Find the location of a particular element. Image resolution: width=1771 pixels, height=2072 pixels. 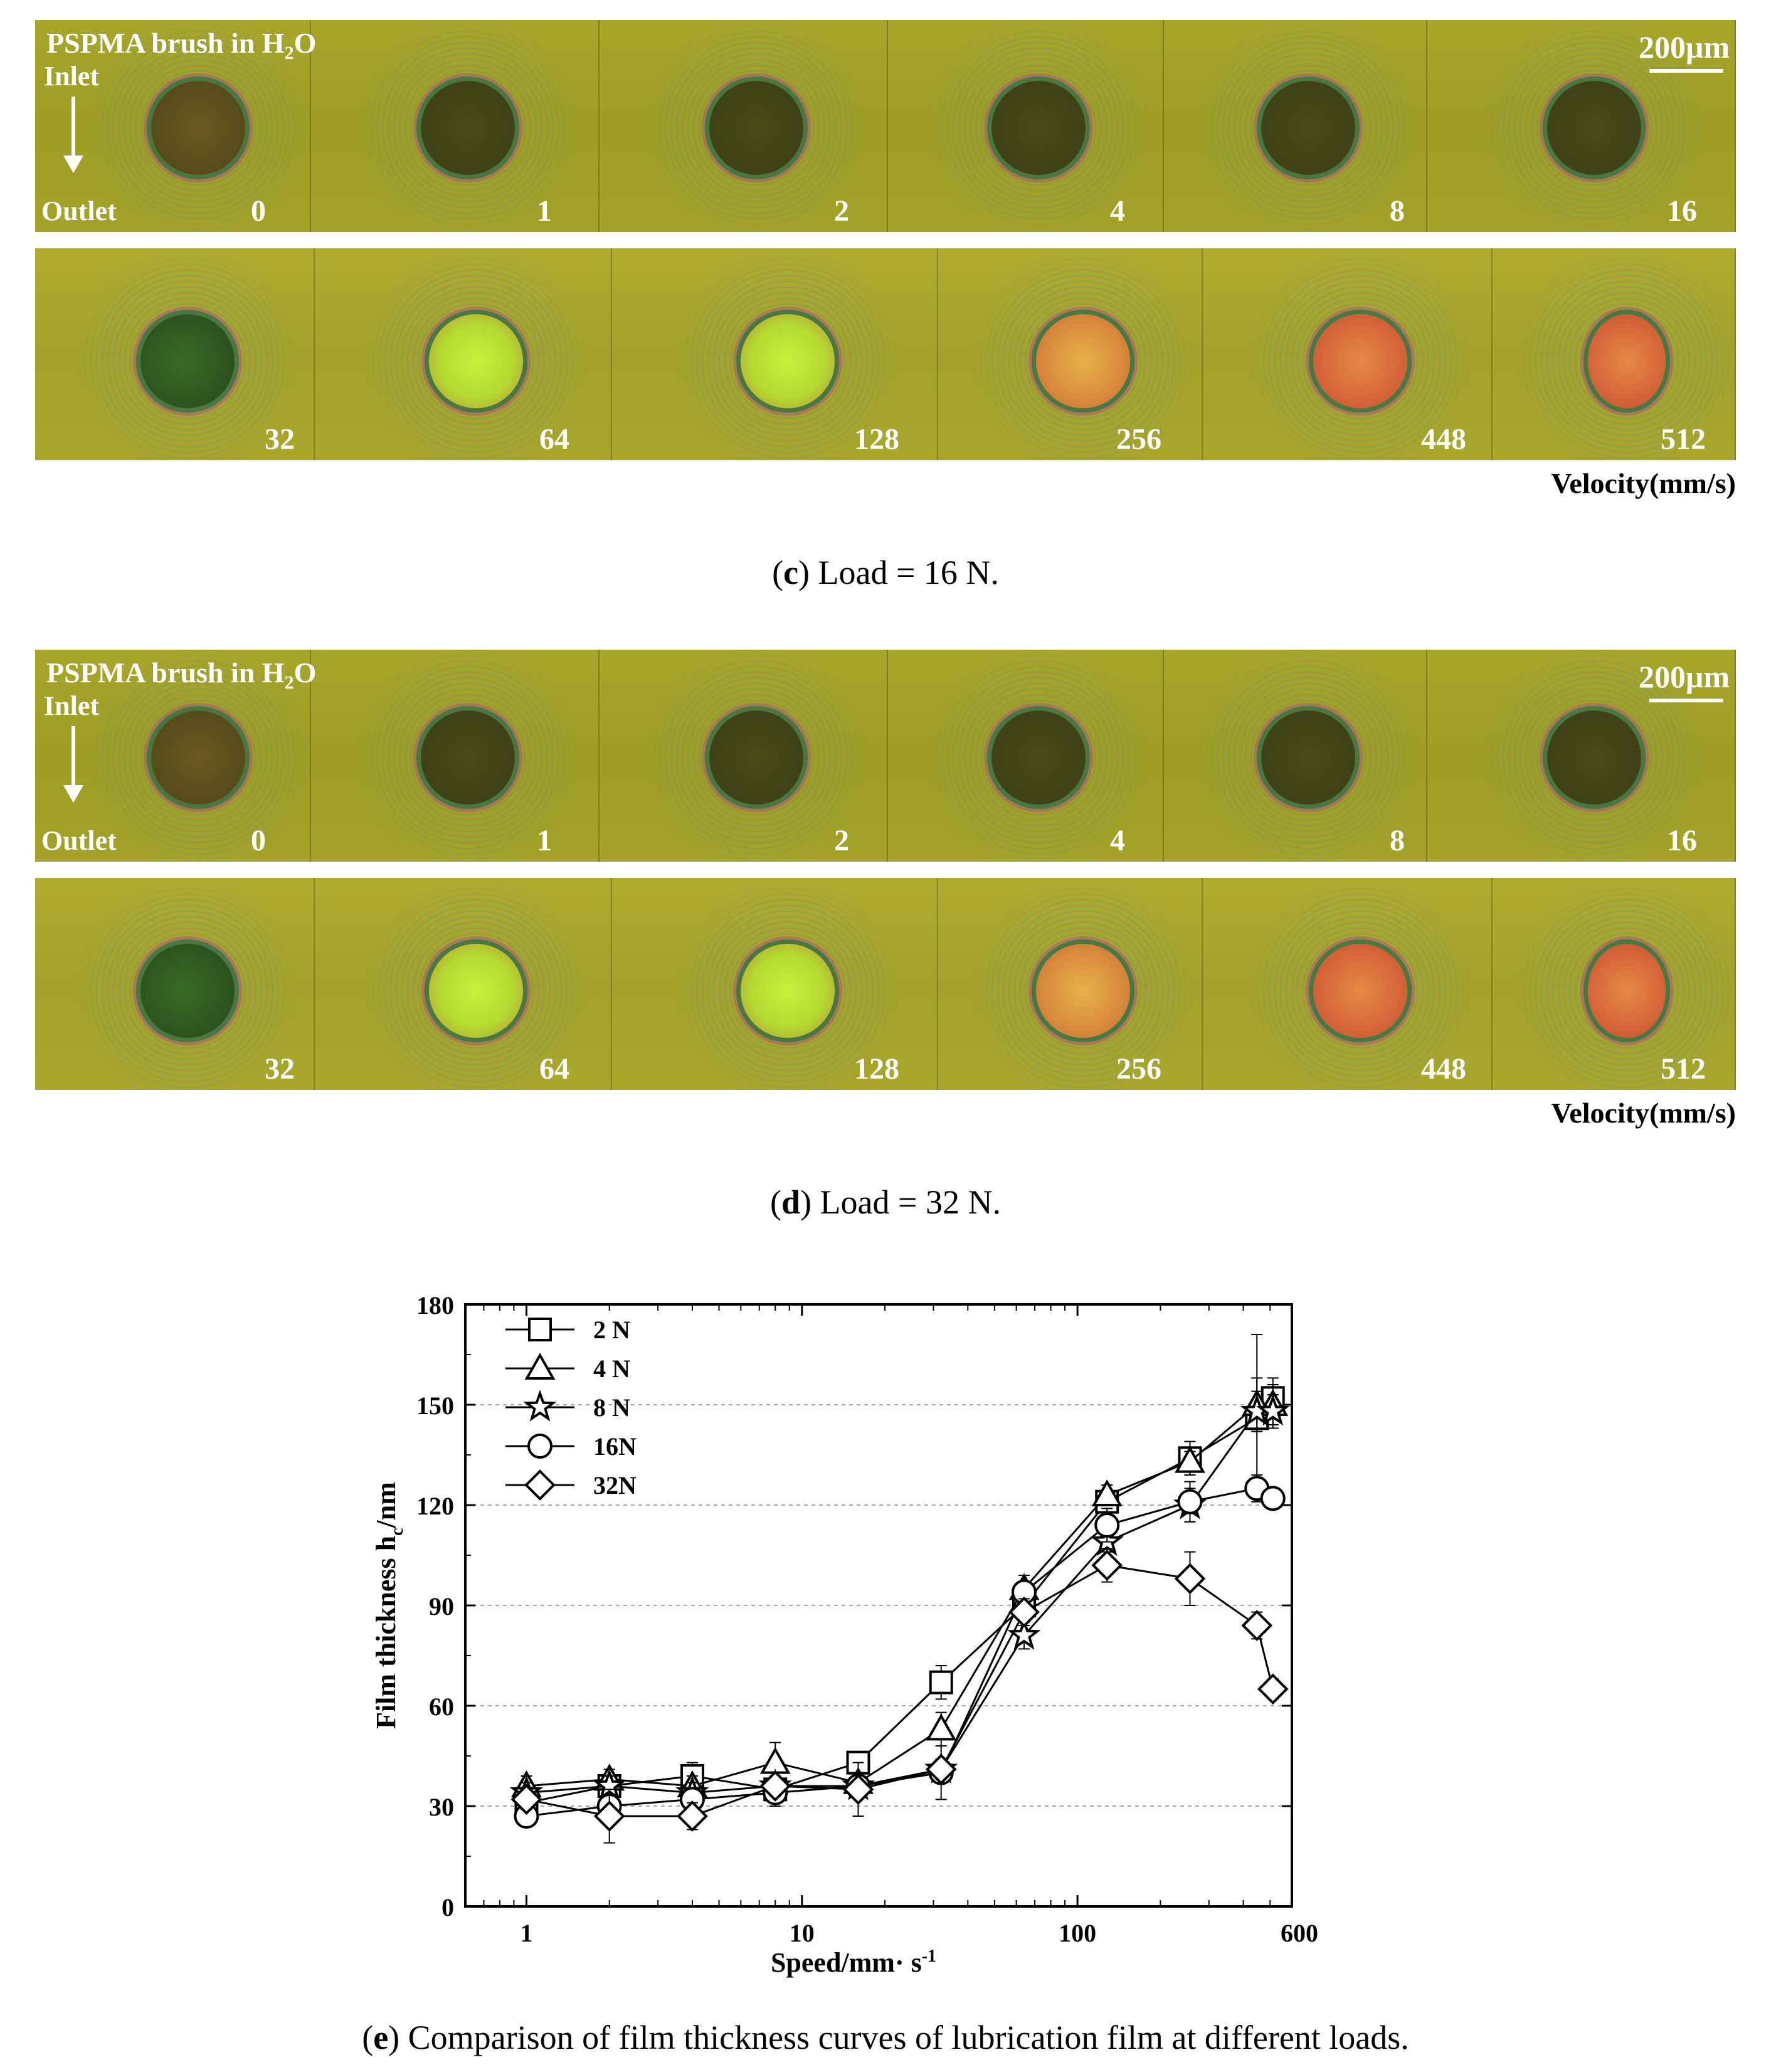

velocity-label: 128 is located at coordinates (876, 1069).